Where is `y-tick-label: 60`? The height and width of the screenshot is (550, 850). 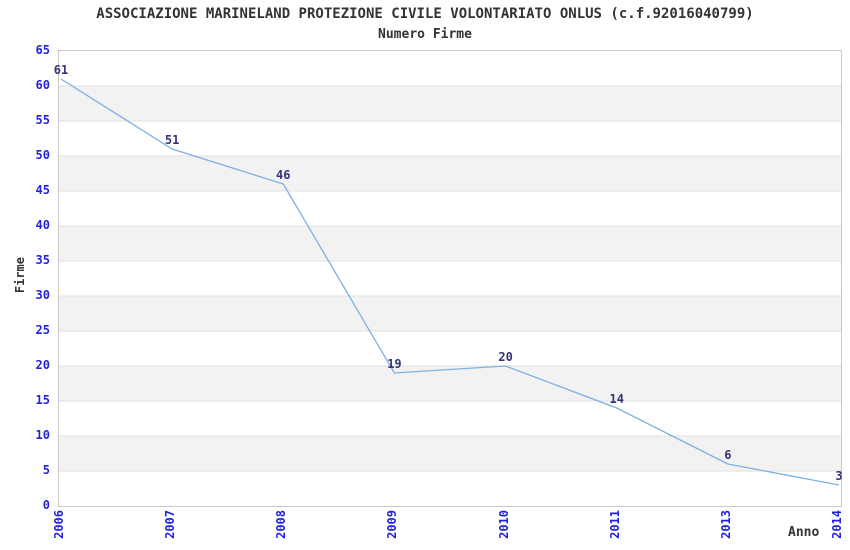
y-tick-label: 60 is located at coordinates (42, 84).